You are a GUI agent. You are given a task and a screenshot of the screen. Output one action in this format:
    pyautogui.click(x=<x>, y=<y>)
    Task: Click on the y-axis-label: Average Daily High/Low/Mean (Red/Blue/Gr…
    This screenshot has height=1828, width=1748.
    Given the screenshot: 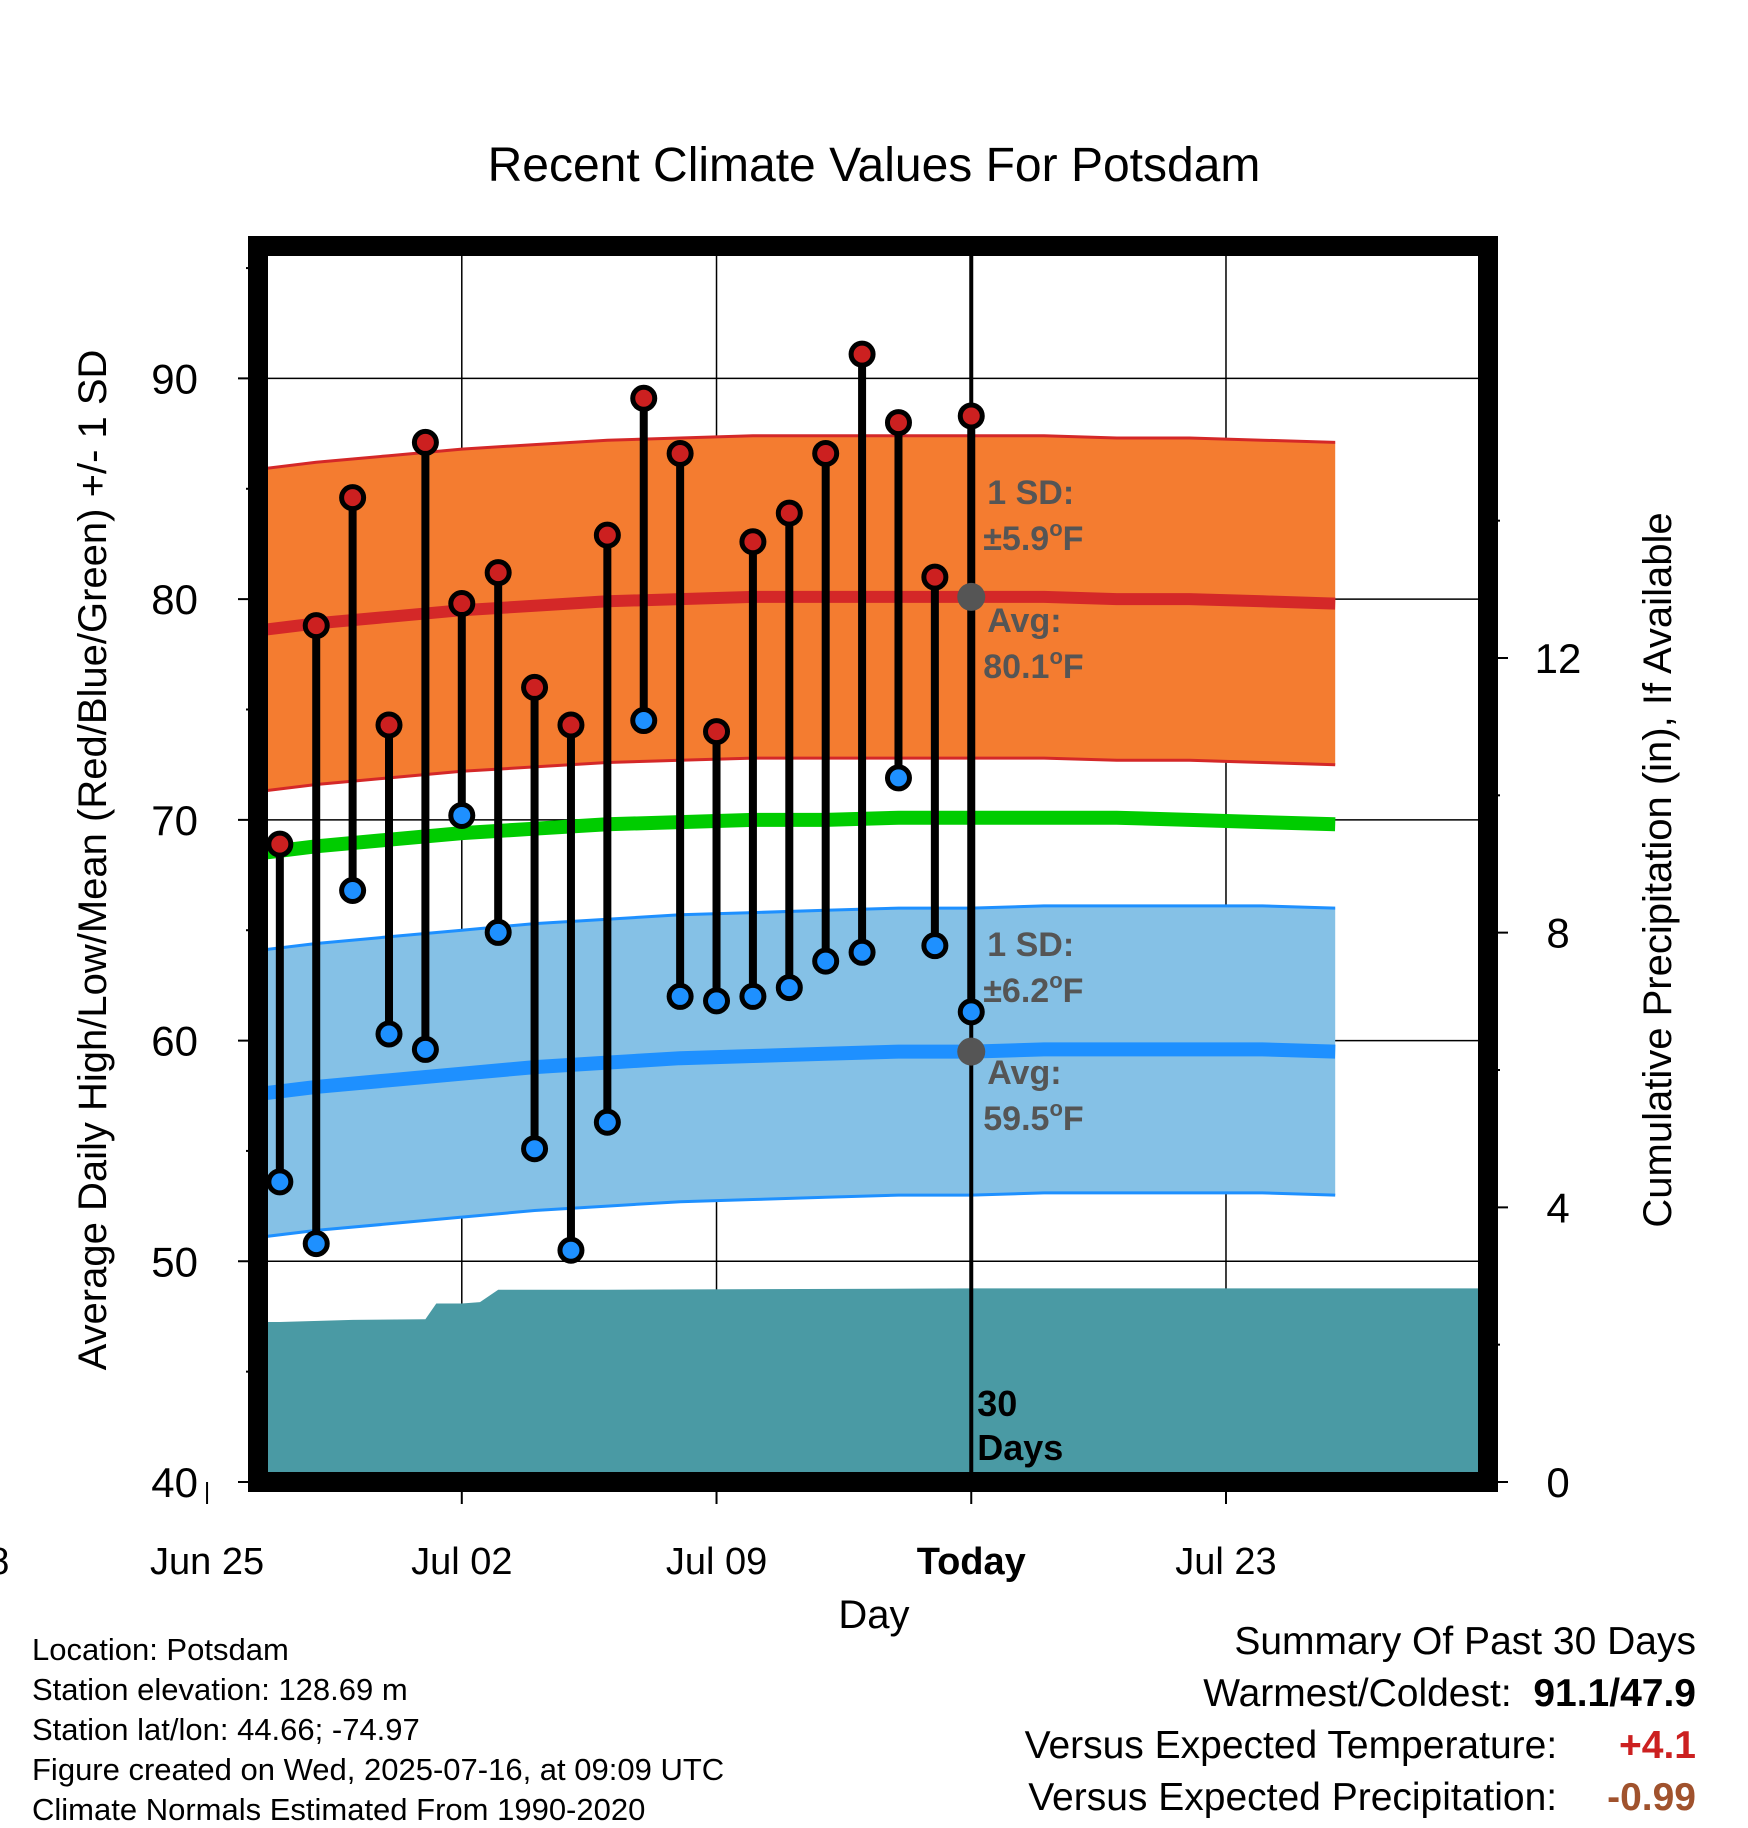 What is the action you would take?
    pyautogui.click(x=93, y=860)
    